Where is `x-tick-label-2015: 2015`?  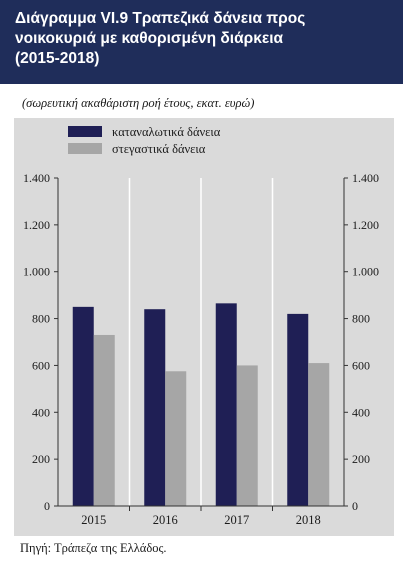
x-tick-label-2015: 2015 is located at coordinates (93, 520).